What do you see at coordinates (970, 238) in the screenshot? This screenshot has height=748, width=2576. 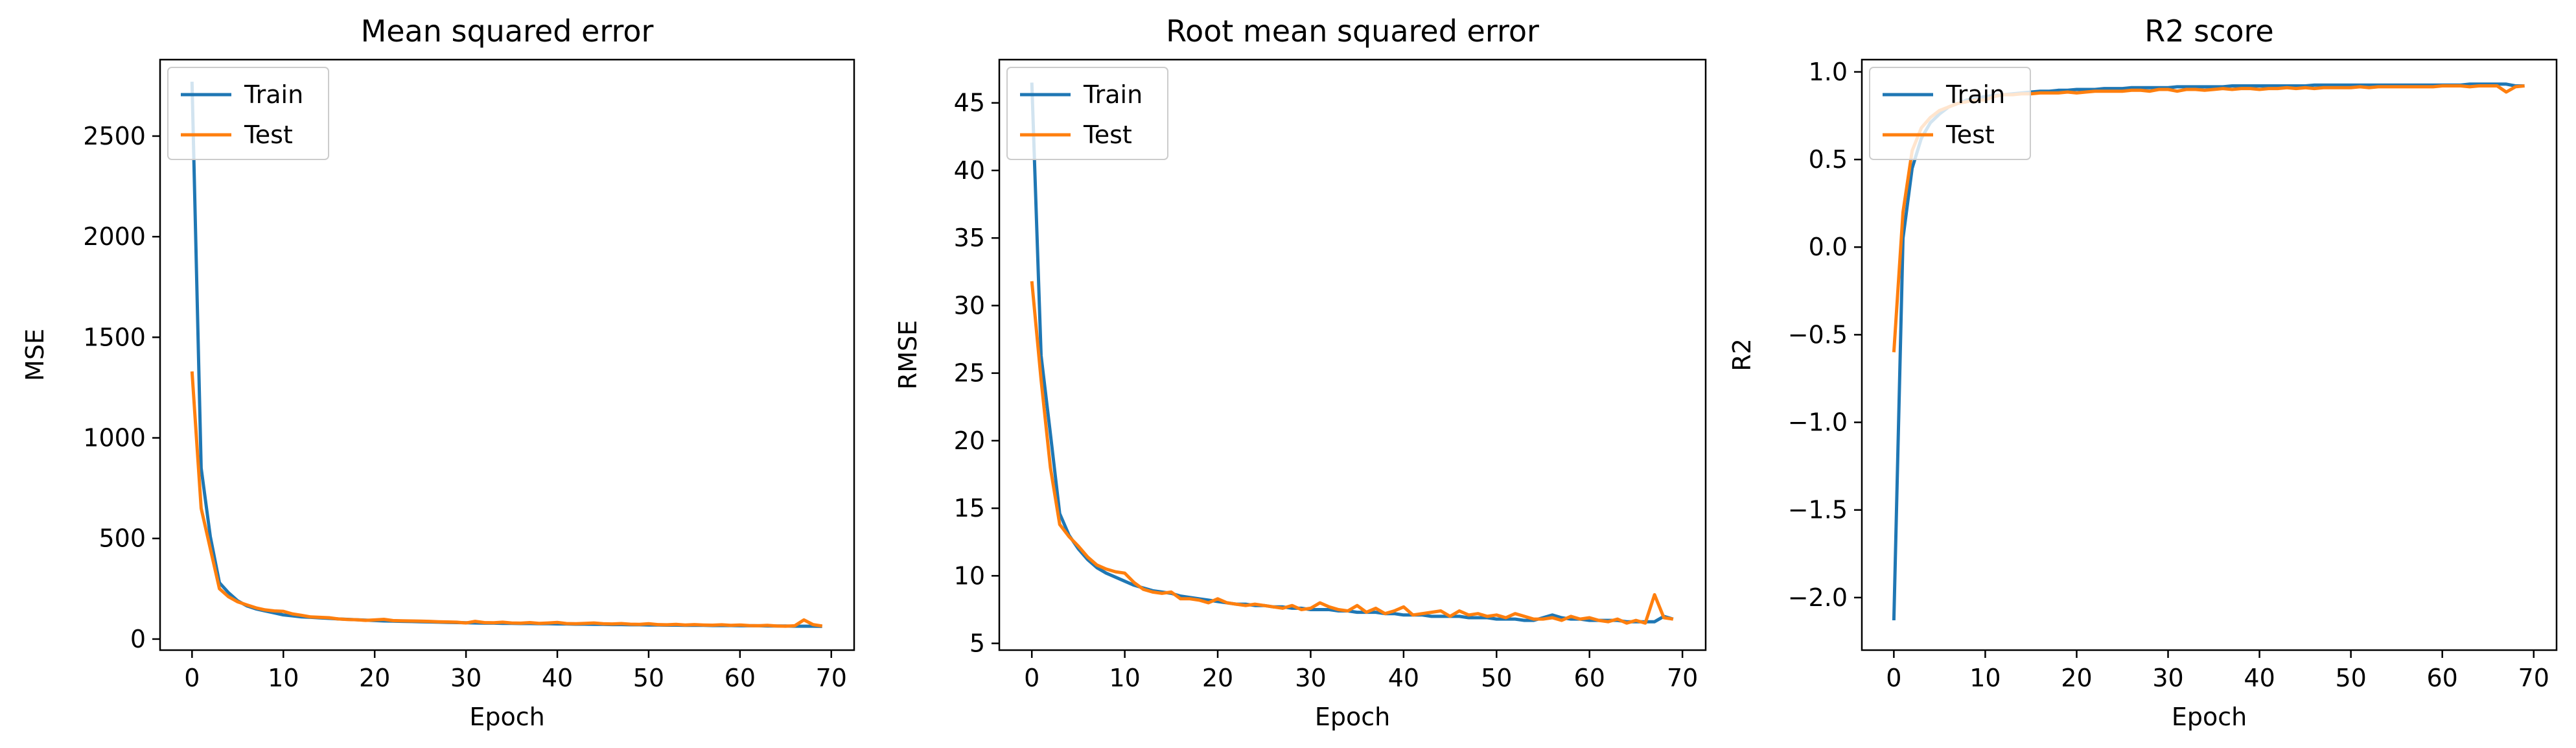 I see `y-tick-label: 35` at bounding box center [970, 238].